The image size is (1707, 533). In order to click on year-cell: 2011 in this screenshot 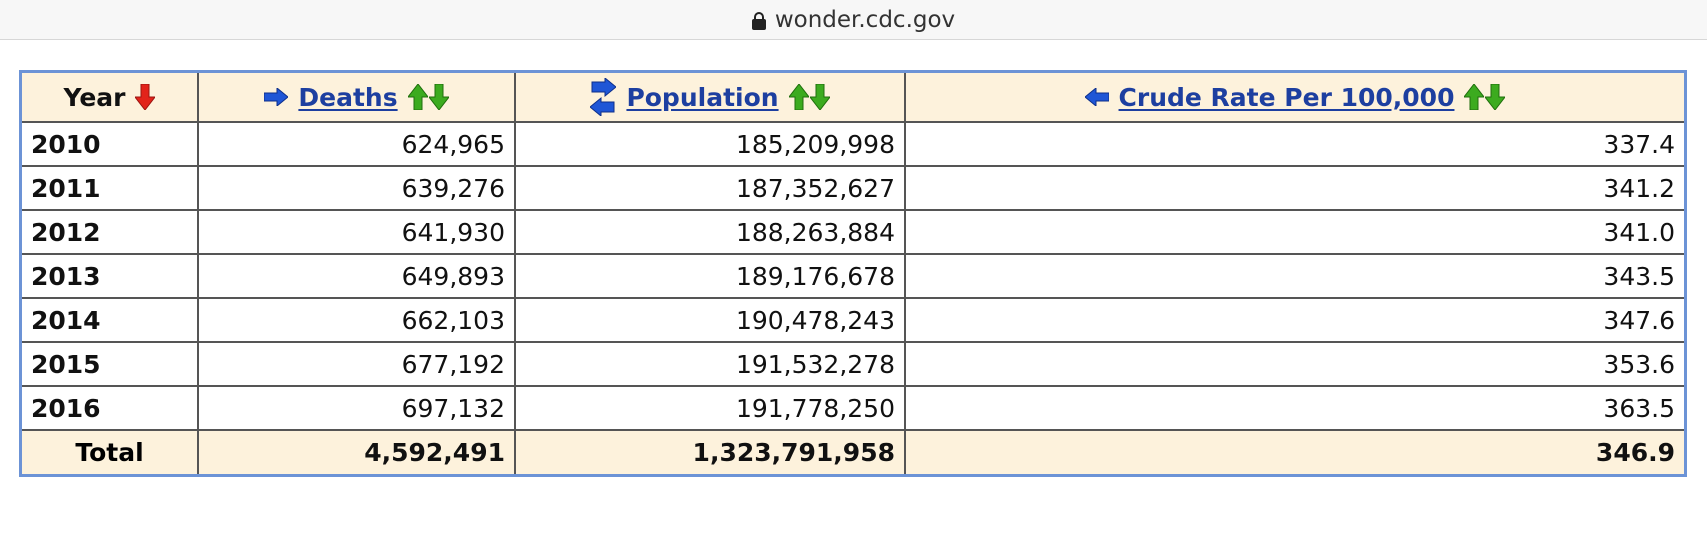, I will do `click(110, 188)`.